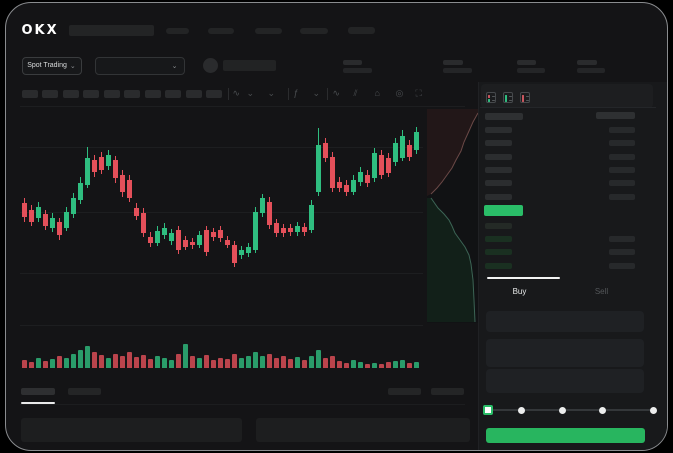  I want to click on pair-dropdown: ⌄, so click(139, 65).